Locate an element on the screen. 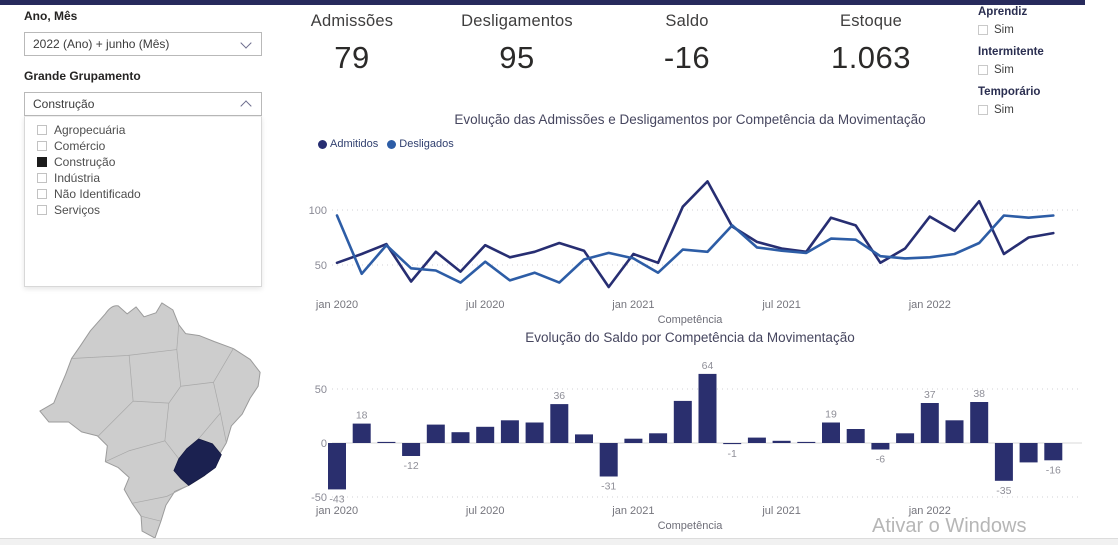  x-axis-tick: jul 2021 is located at coordinates (781, 511).